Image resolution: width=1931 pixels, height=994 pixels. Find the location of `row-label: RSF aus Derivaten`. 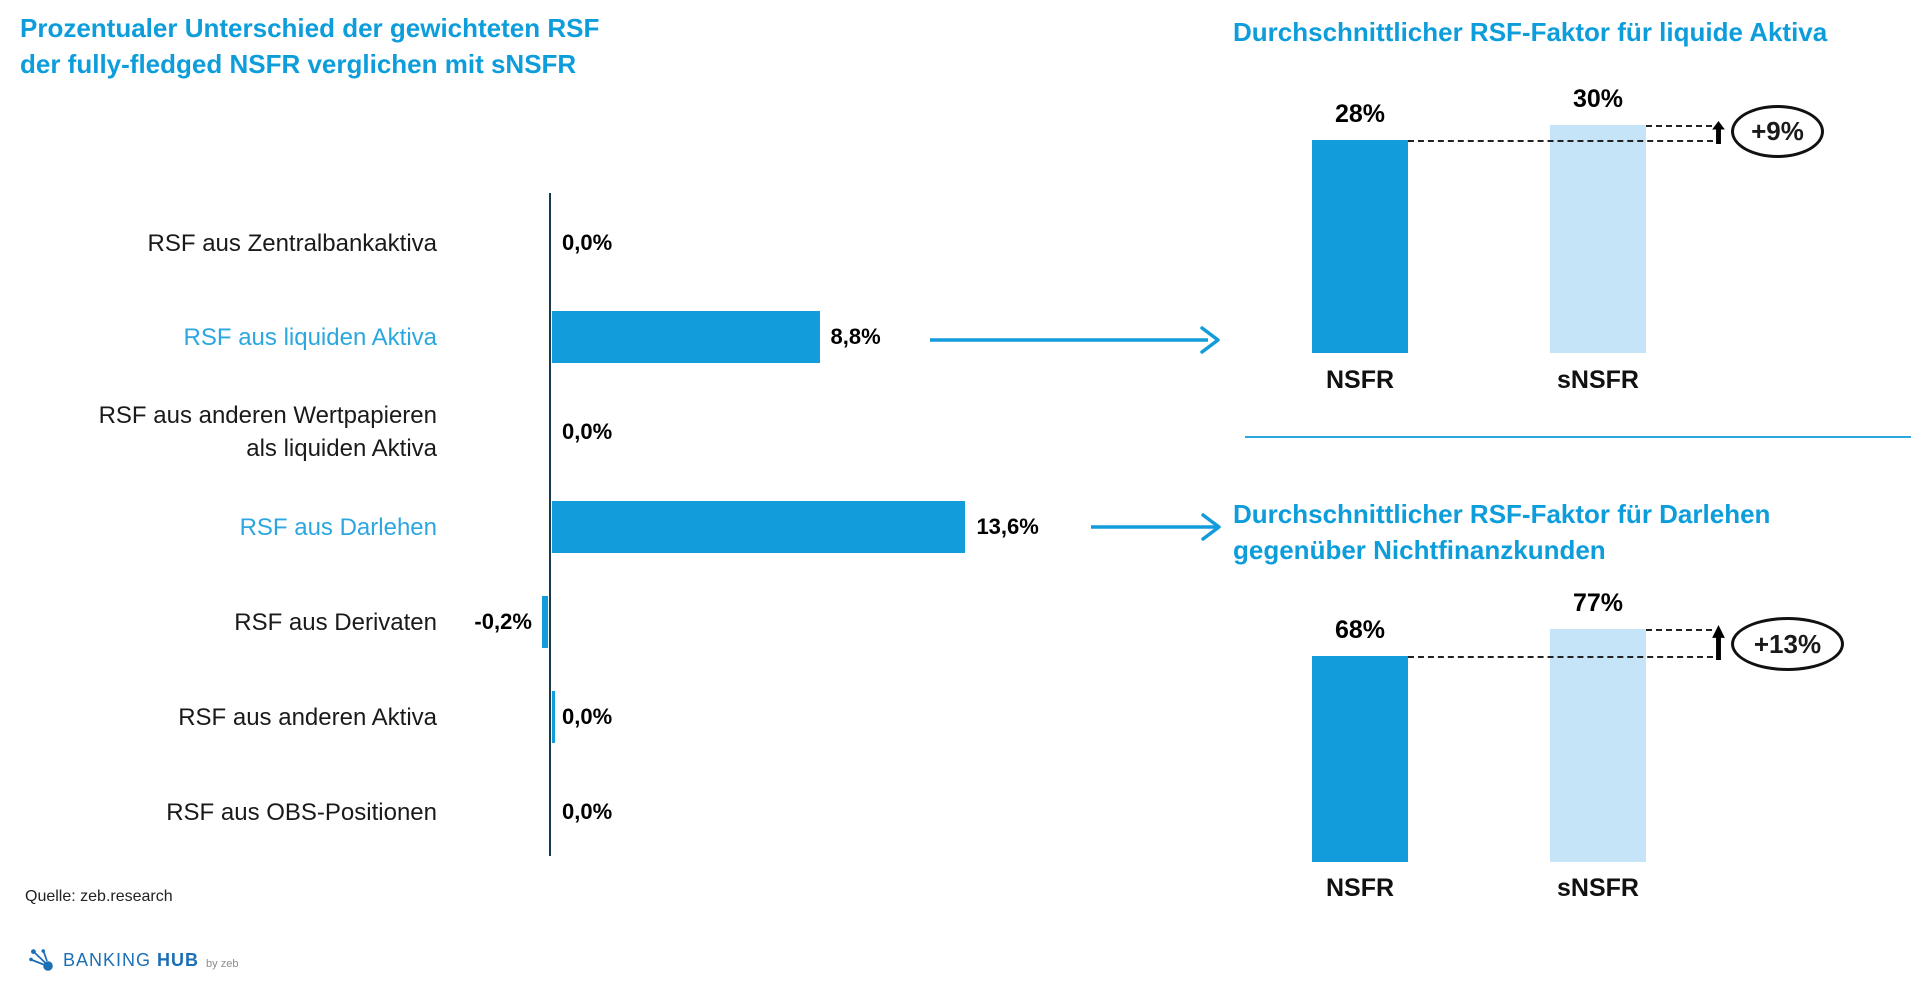

row-label: RSF aus Derivaten is located at coordinates (335, 622).